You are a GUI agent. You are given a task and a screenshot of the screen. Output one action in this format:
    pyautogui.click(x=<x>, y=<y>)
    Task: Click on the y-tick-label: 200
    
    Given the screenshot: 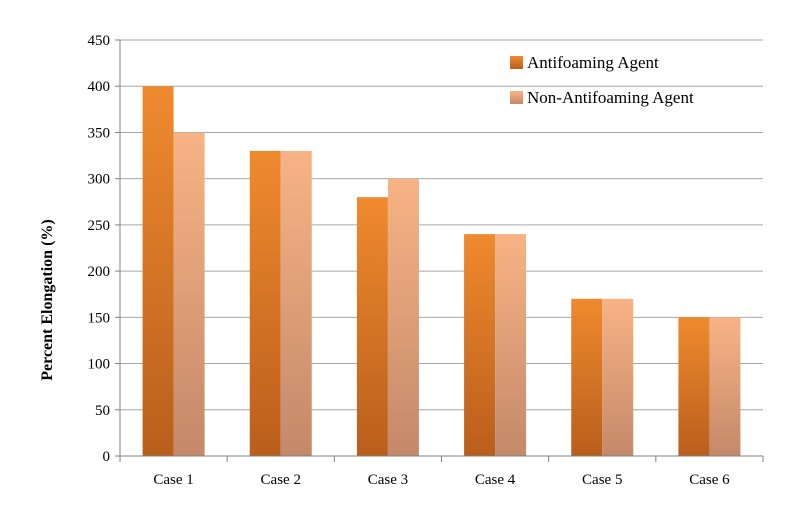 What is the action you would take?
    pyautogui.click(x=99, y=272)
    